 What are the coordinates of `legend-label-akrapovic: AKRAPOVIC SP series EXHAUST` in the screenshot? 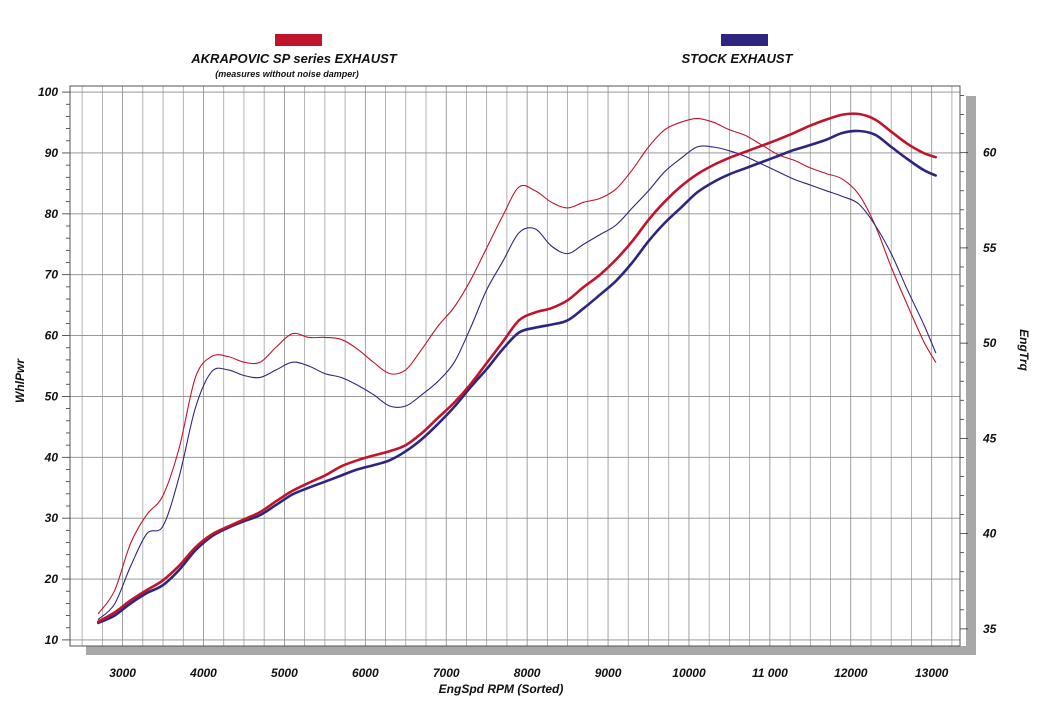 It's located at (293, 58).